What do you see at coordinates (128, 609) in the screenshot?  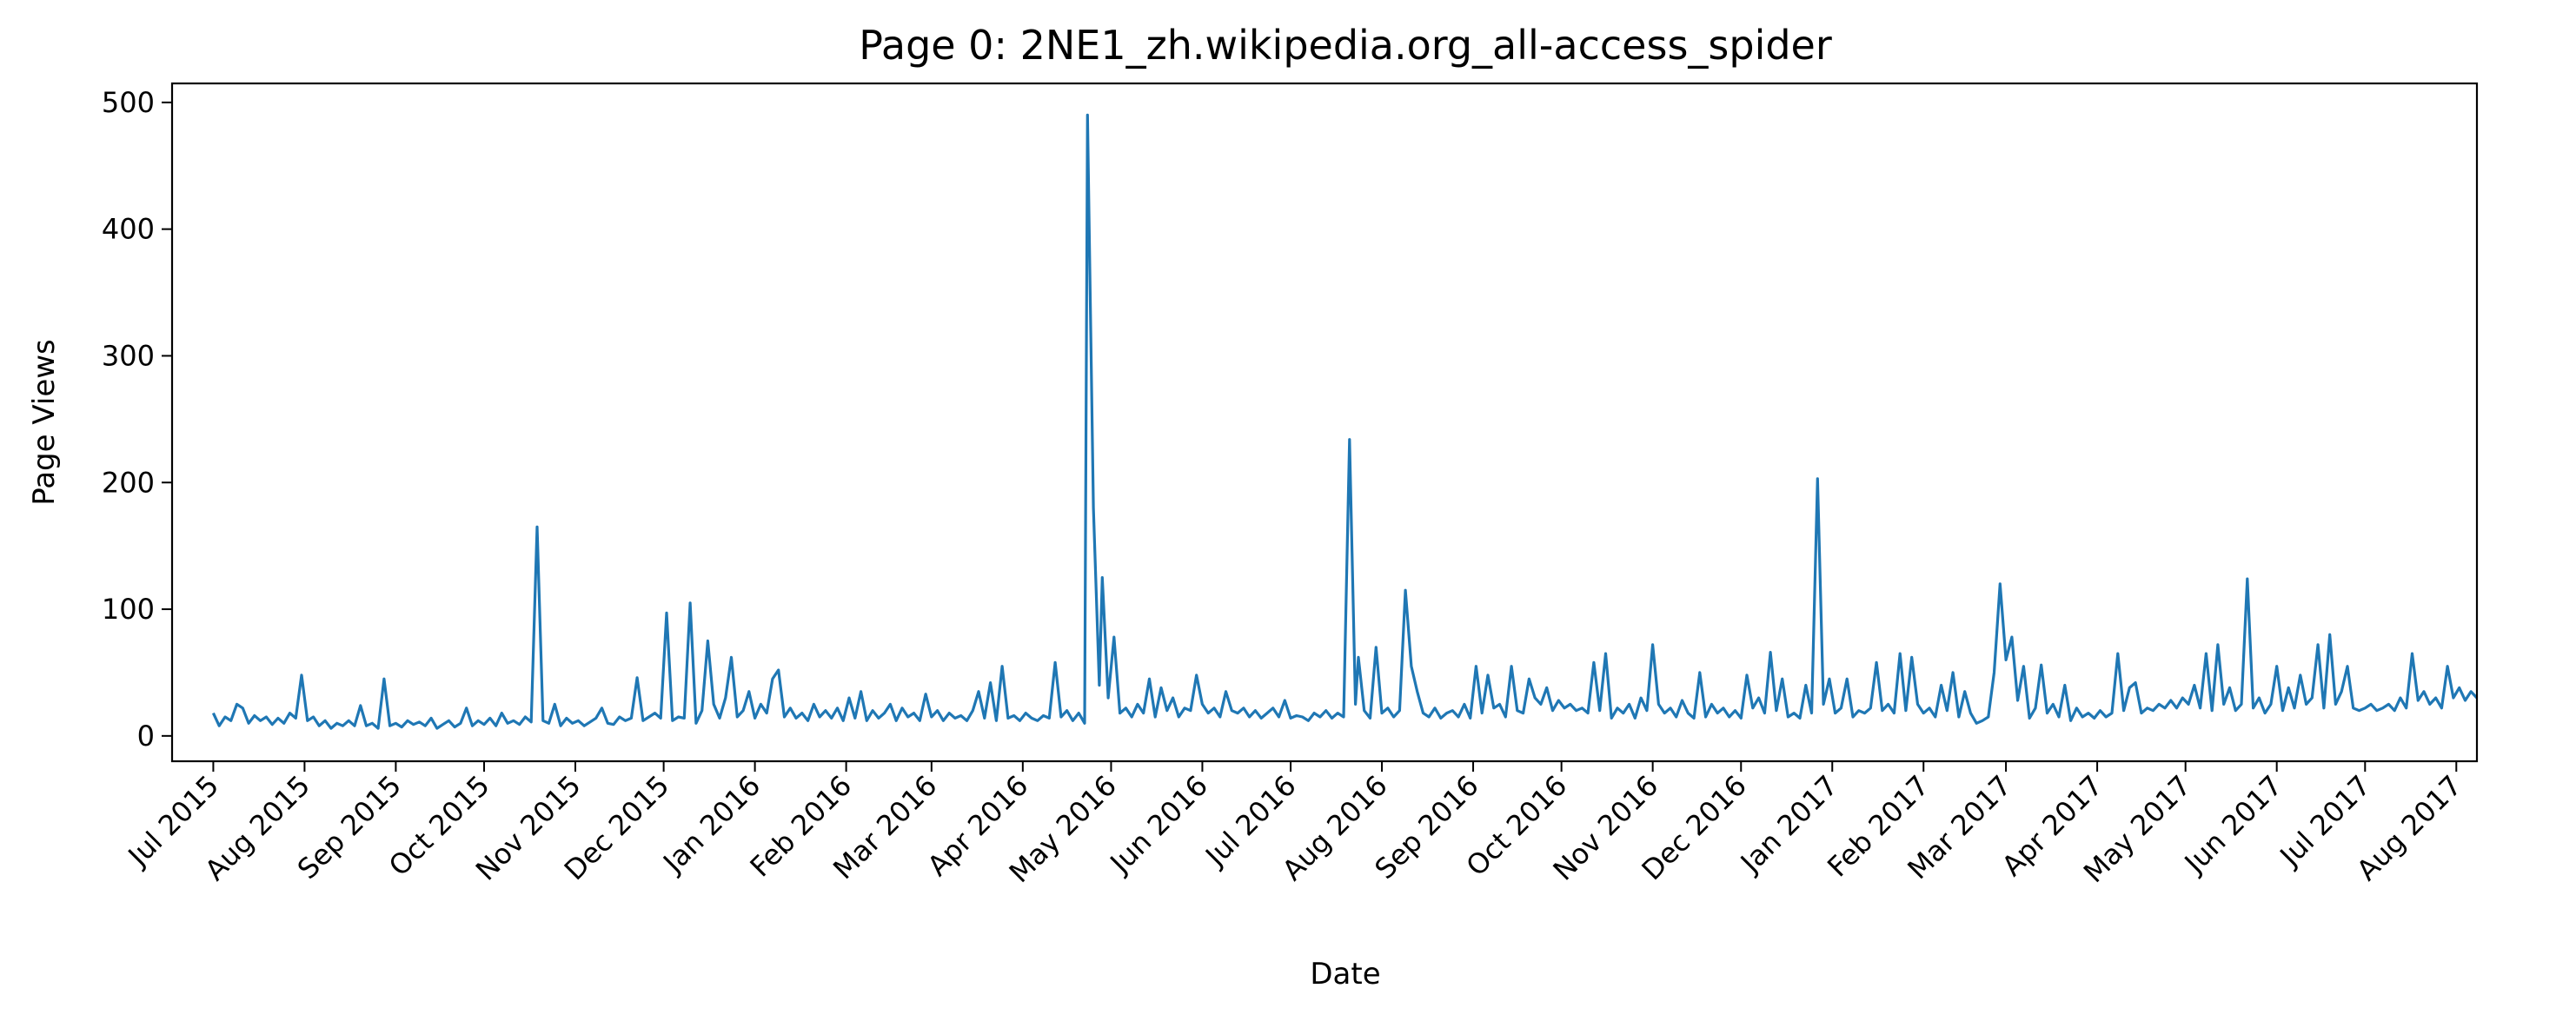 I see `y-tick-label: 100` at bounding box center [128, 609].